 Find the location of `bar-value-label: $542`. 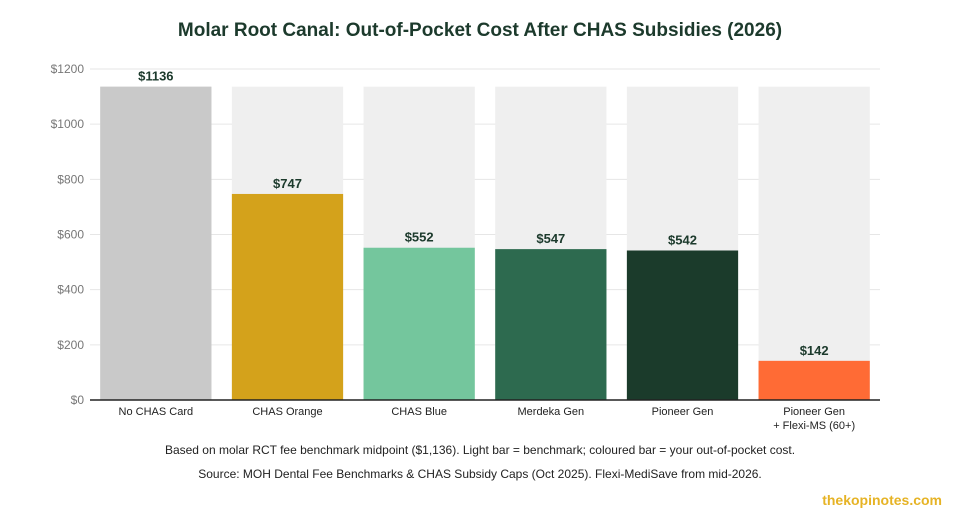

bar-value-label: $542 is located at coordinates (682, 239).